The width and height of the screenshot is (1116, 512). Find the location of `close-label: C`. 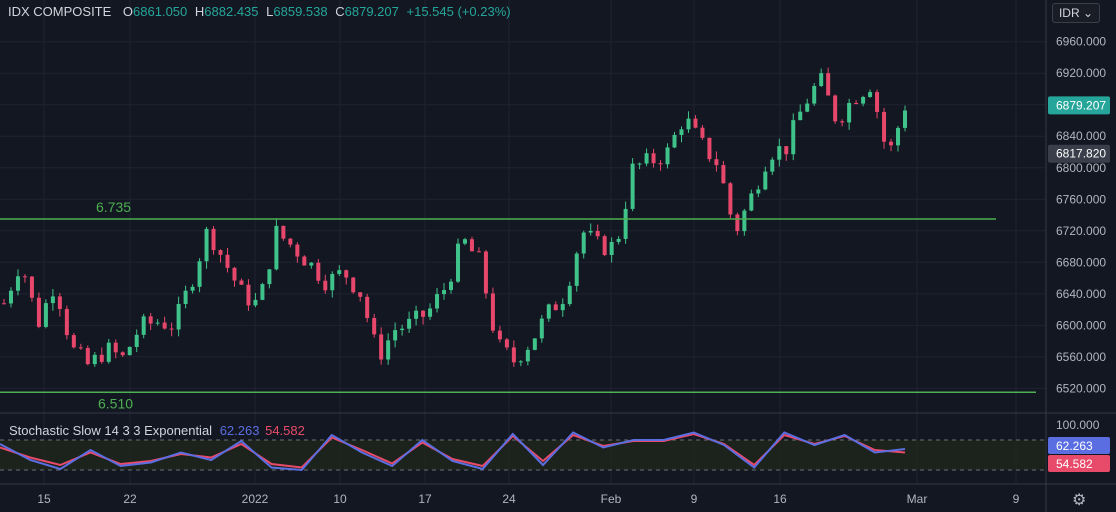

close-label: C is located at coordinates (340, 11).